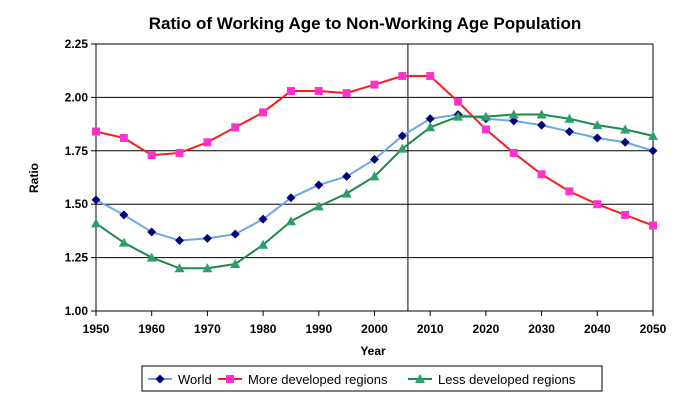 The image size is (700, 405). I want to click on x-tick-label: 1970, so click(207, 329).